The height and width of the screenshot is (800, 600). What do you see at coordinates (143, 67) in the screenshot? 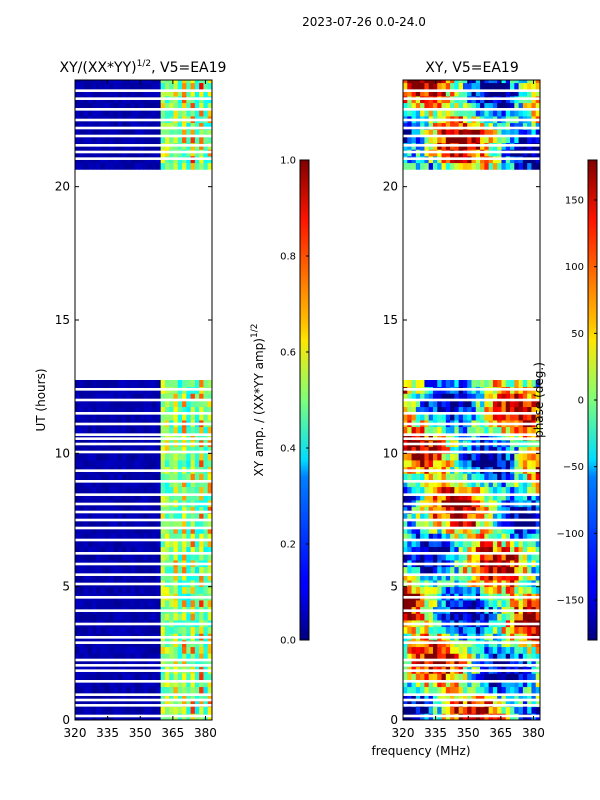
I see `amplitude-panel-title: XY/(XX*YY)1/2, V5=EA19` at bounding box center [143, 67].